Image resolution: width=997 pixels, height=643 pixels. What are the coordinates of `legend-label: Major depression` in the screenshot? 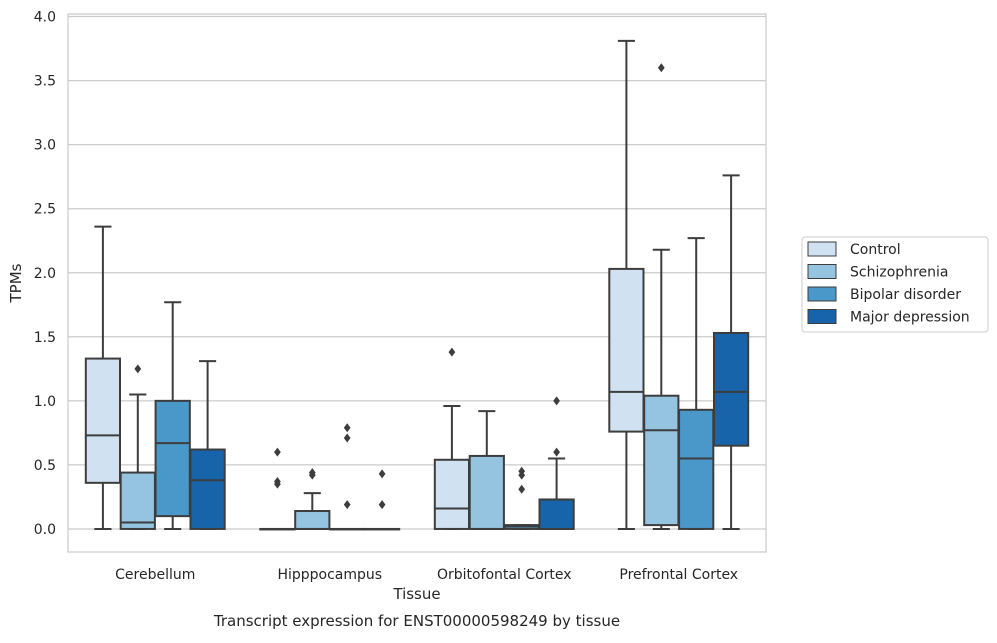 It's located at (910, 318).